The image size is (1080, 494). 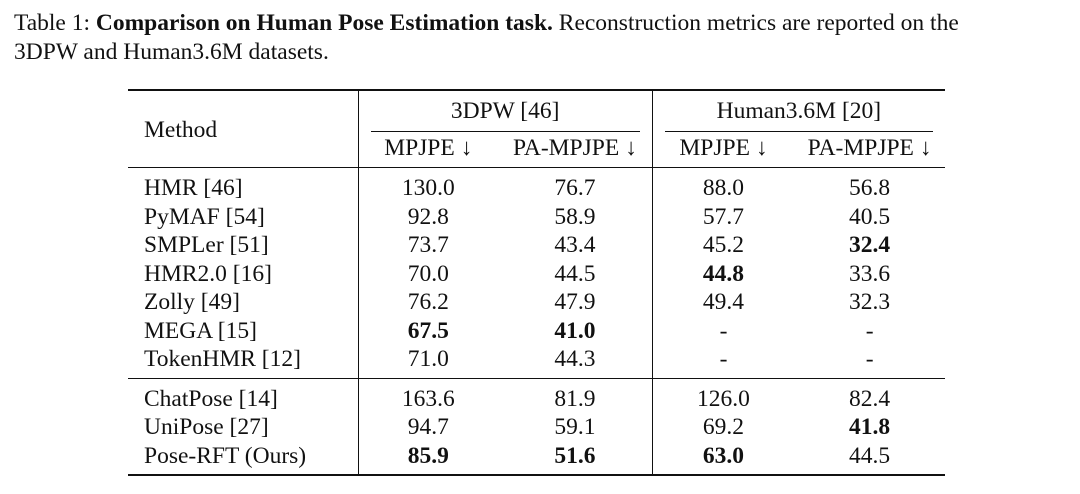 I want to click on value-cell: 40.5, so click(x=870, y=216).